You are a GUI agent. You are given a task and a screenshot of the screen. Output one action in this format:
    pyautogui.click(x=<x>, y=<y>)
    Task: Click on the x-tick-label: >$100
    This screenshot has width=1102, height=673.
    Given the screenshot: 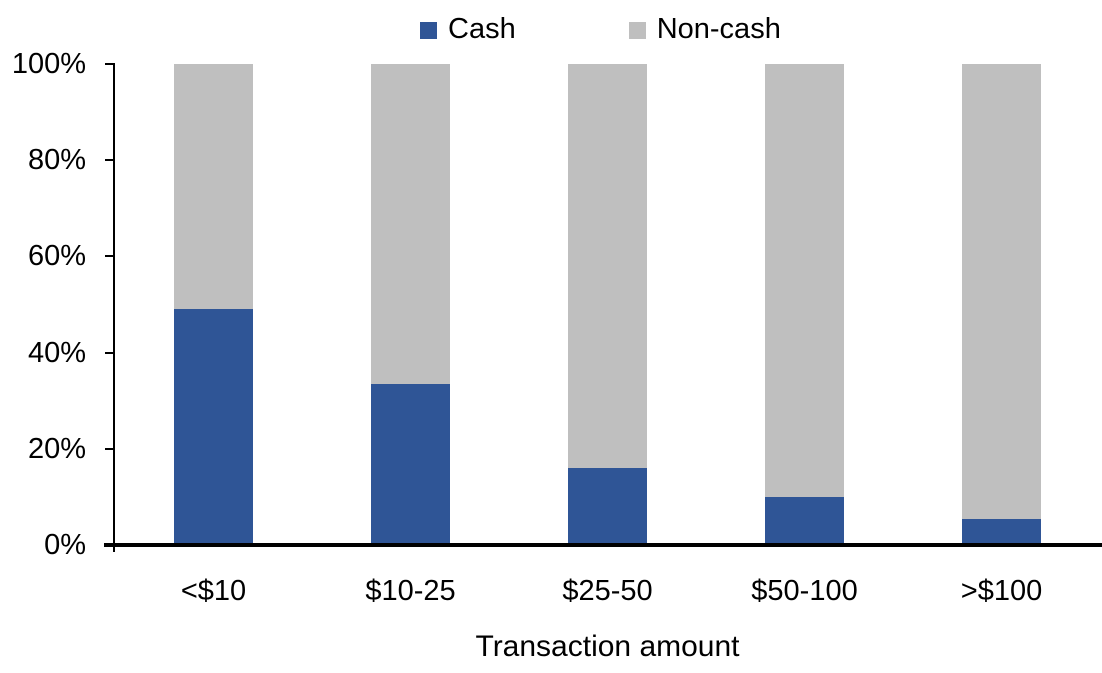 What is the action you would take?
    pyautogui.click(x=1001, y=591)
    